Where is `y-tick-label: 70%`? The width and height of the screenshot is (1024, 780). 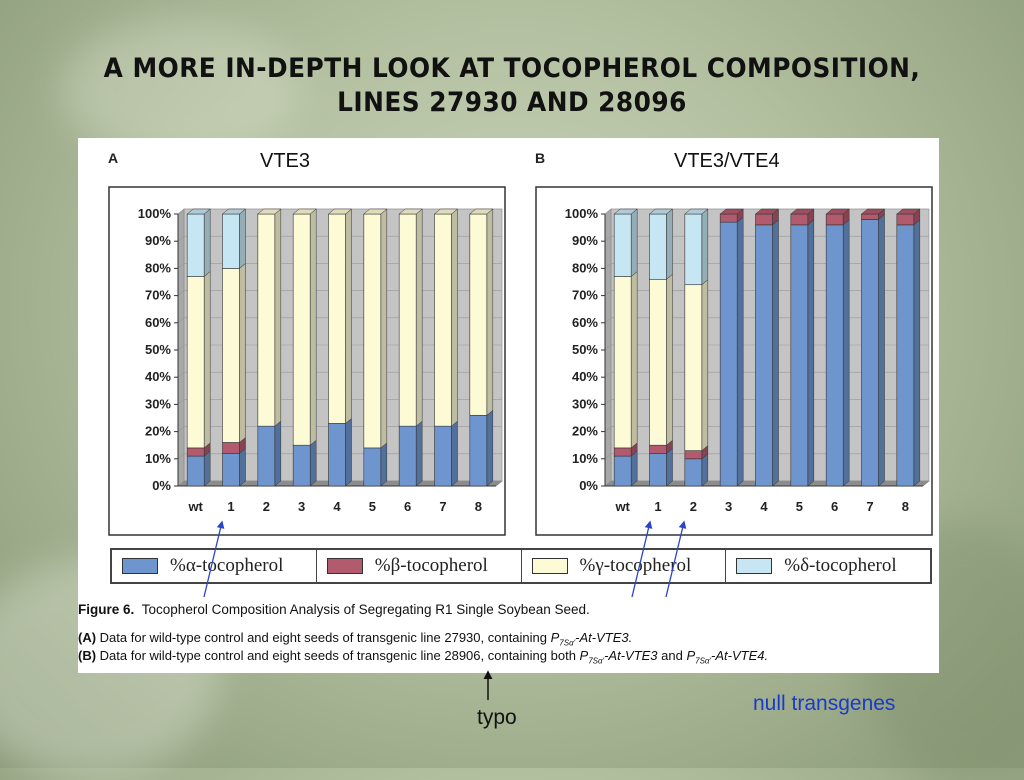
y-tick-label: 70% is located at coordinates (585, 295).